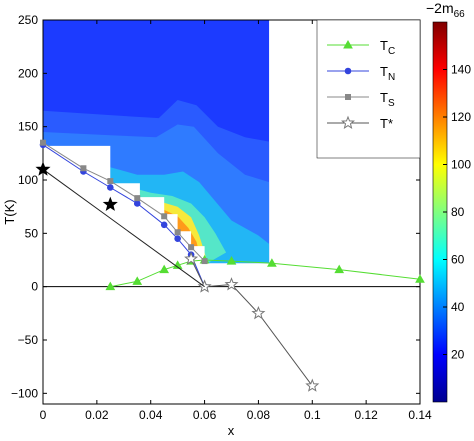 The width and height of the screenshot is (474, 441). What do you see at coordinates (28, 73) in the screenshot?
I see `y-tick-label: 200` at bounding box center [28, 73].